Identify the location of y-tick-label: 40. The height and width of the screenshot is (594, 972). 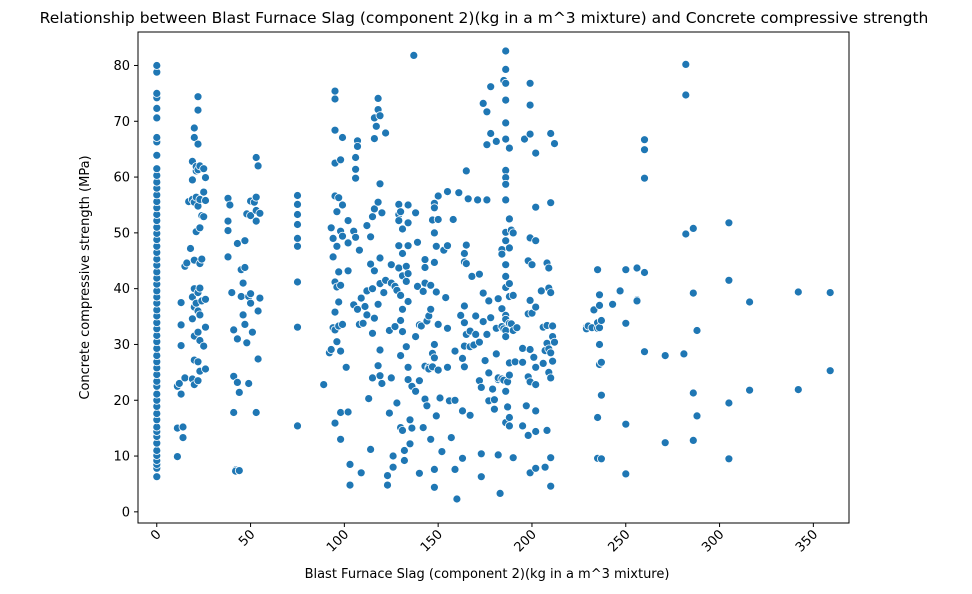
(121, 289).